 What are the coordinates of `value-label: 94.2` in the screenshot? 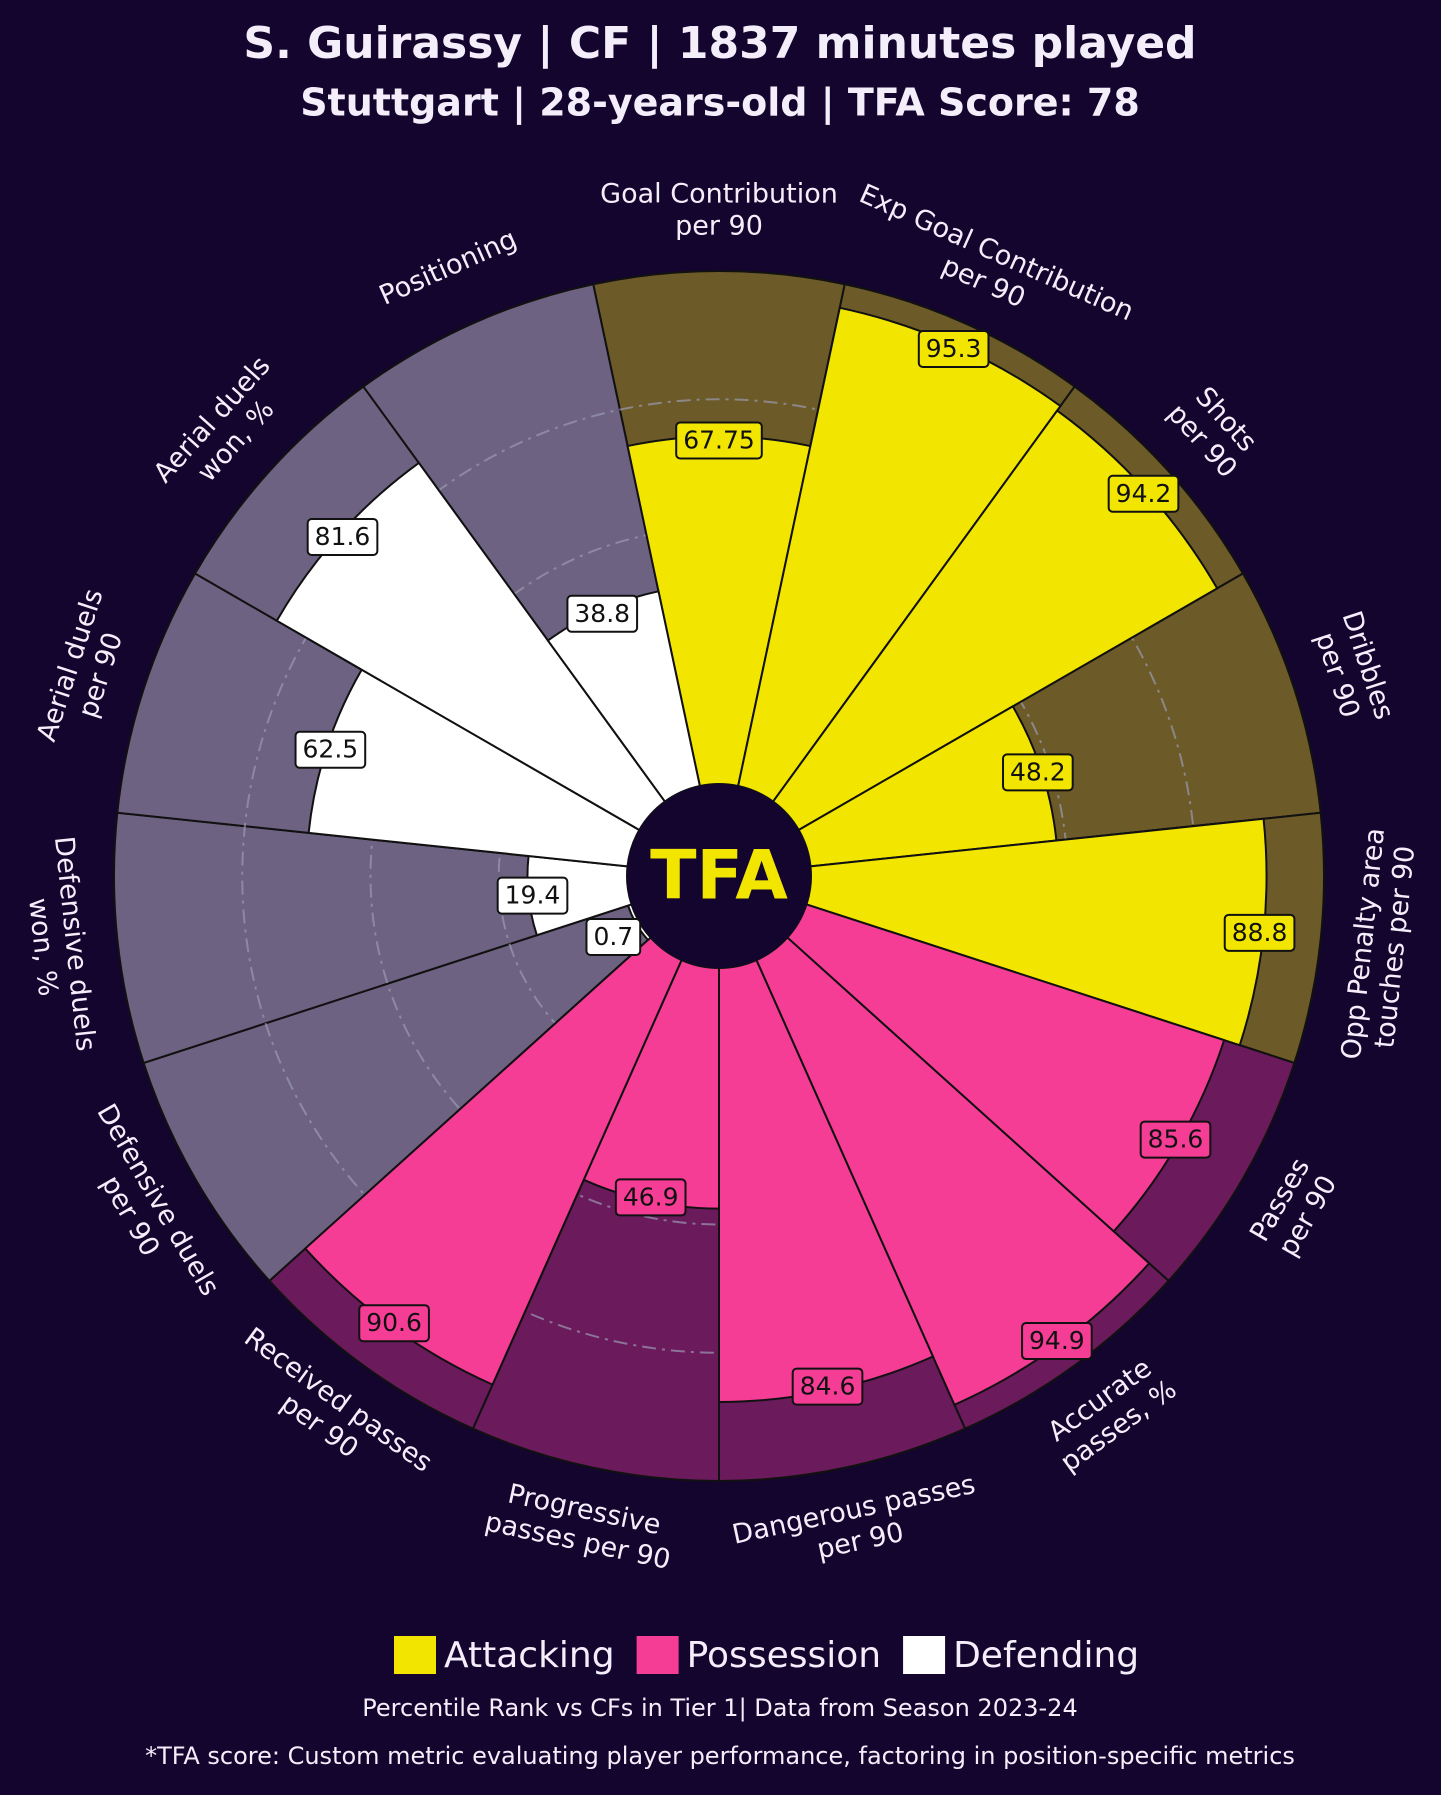 It's located at (1143, 493).